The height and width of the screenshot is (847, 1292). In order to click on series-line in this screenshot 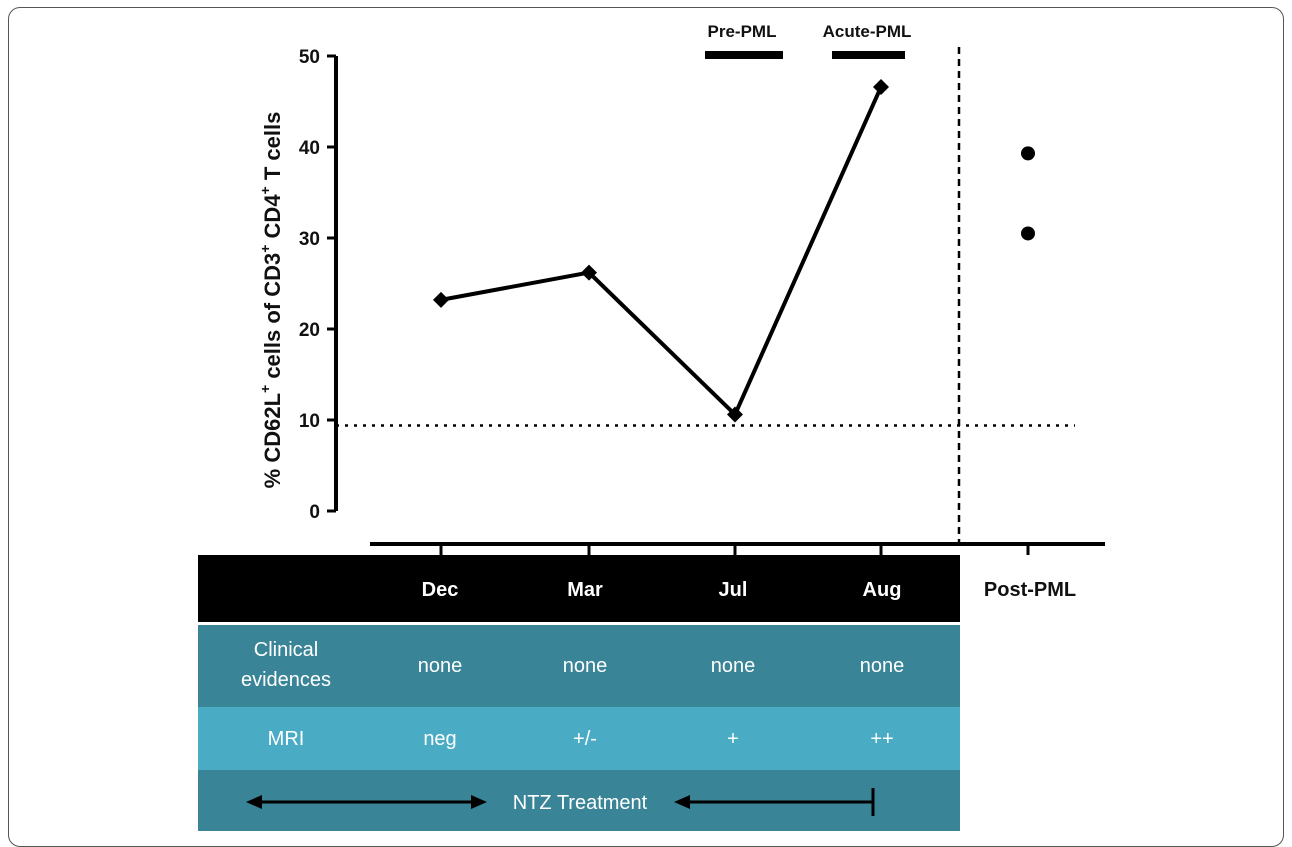, I will do `click(661, 252)`.